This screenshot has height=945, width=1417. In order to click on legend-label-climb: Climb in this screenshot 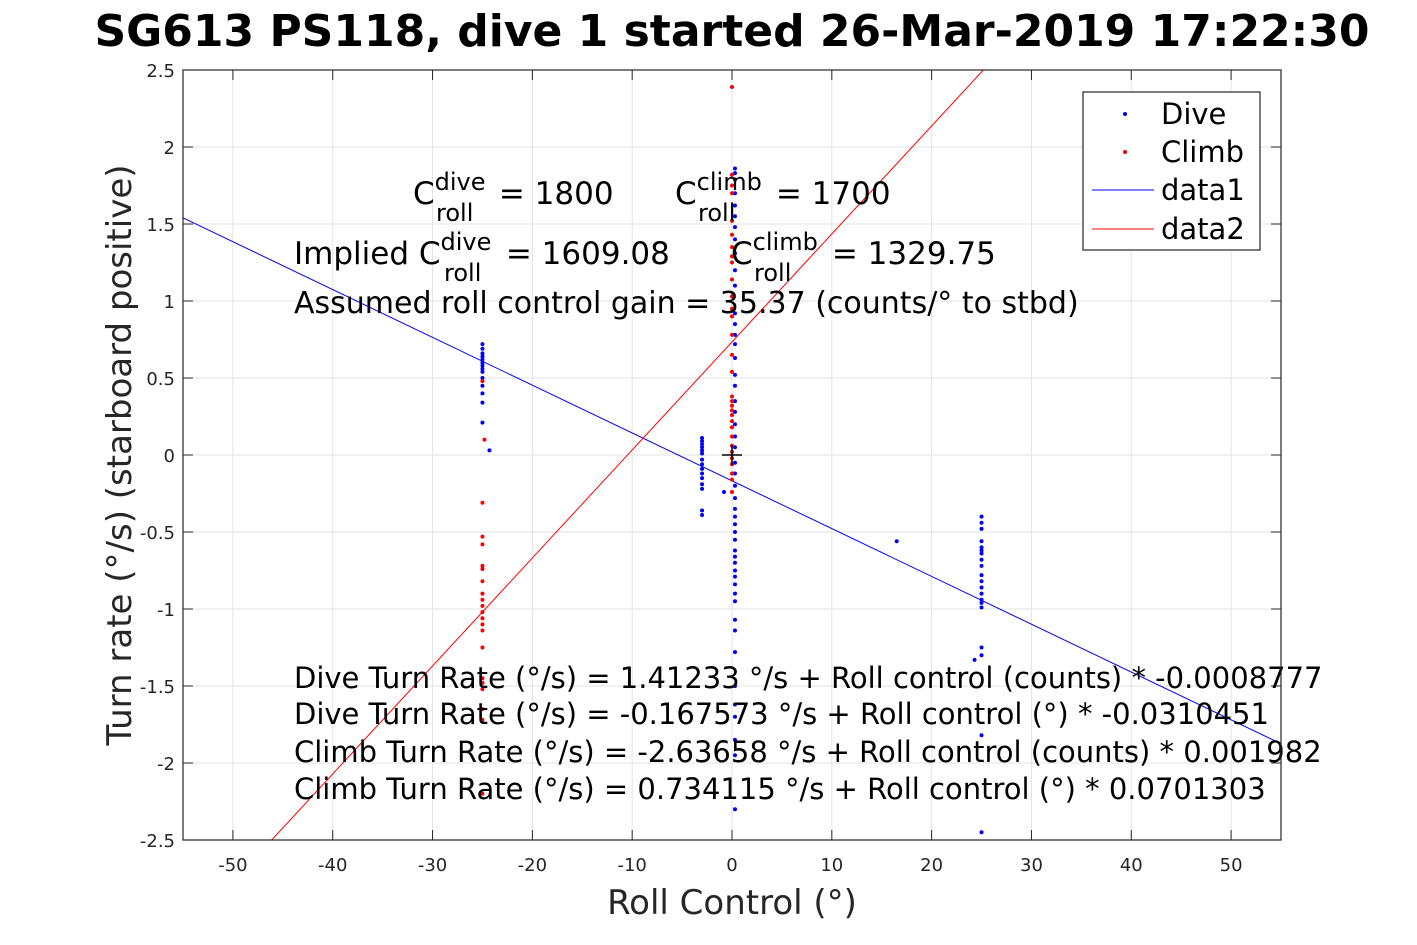, I will do `click(1202, 152)`.